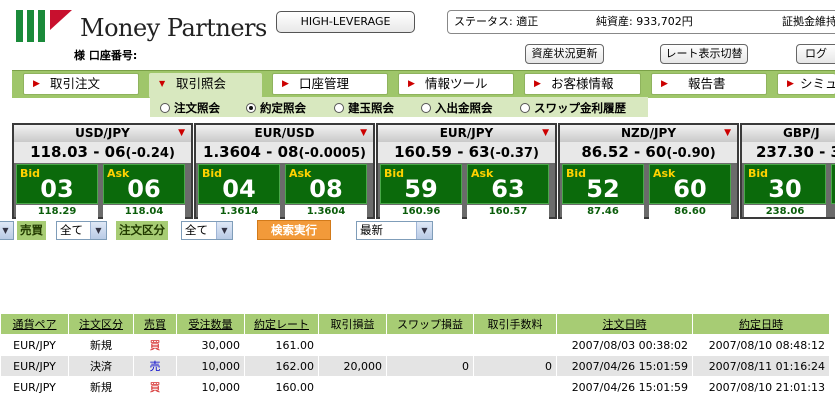 This screenshot has height=410, width=835. Describe the element at coordinates (210, 324) in the screenshot. I see `column-header-quantity: 受注数量` at that location.